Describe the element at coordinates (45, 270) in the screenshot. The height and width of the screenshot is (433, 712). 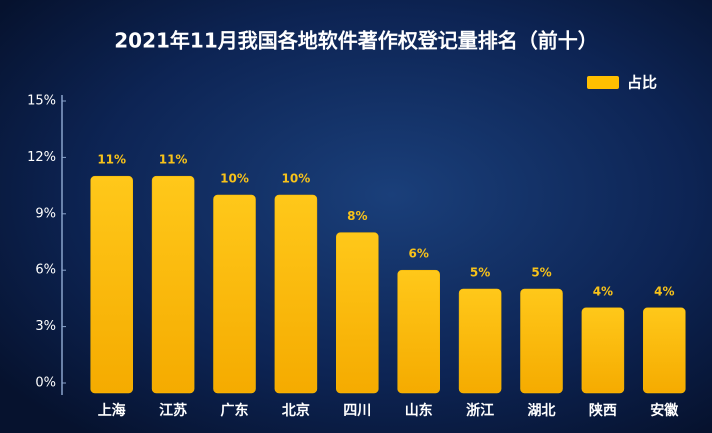
I see `y-tick-label: 6%` at that location.